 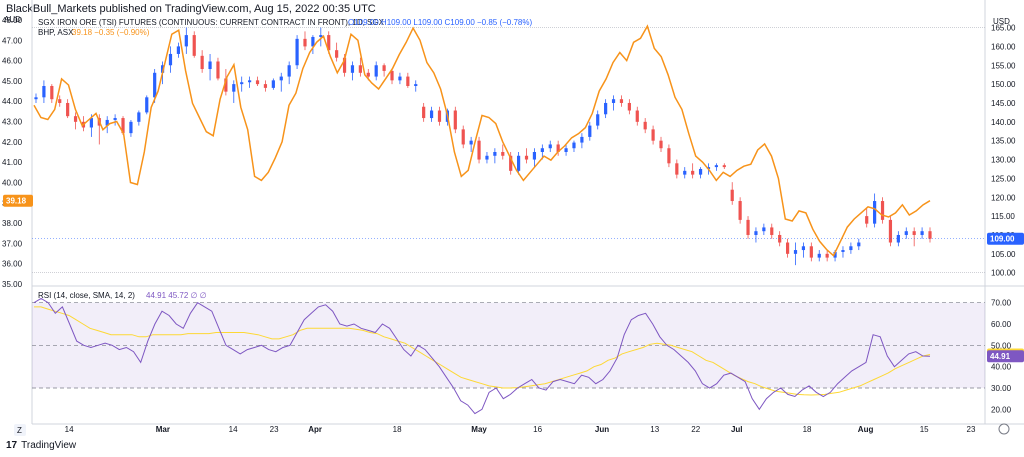 I want to click on bhp-y-tick: 47.00, so click(x=12, y=40).